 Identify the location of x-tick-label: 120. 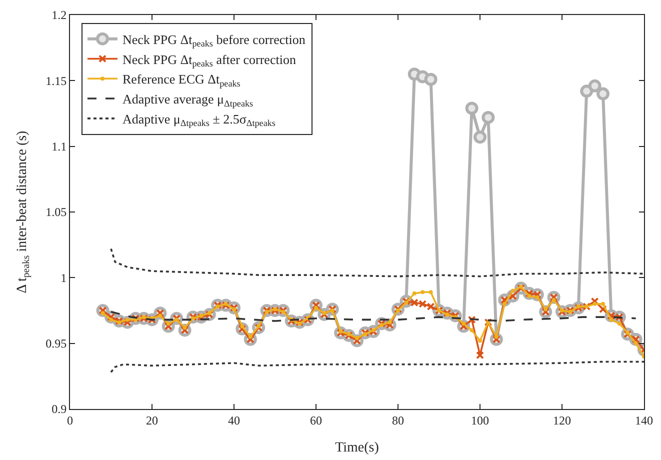
(562, 420).